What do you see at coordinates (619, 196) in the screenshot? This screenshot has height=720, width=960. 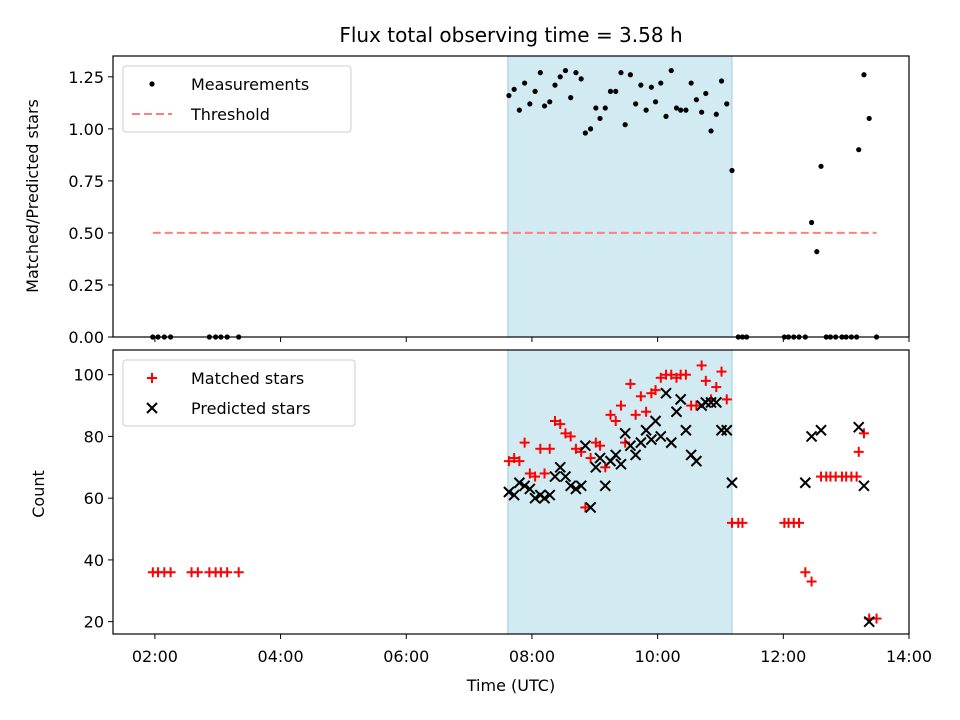 I see `observing-interval-shade` at bounding box center [619, 196].